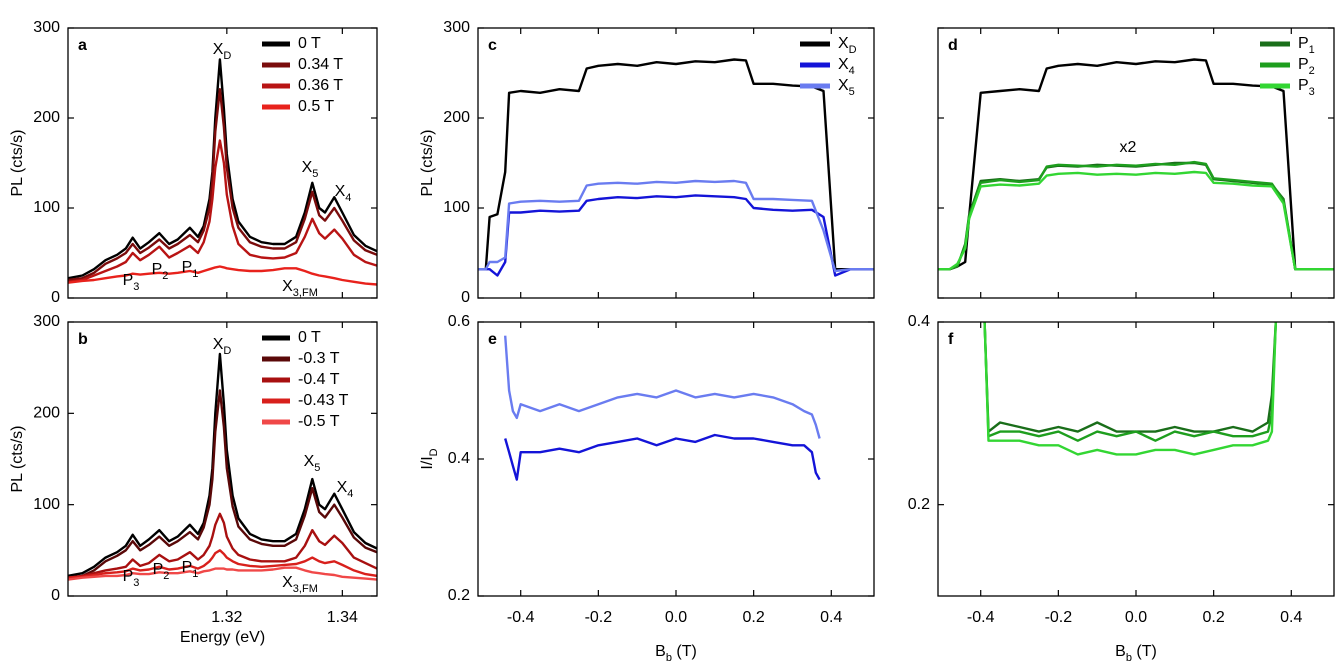  I want to click on text-part: 0.36 T, so click(320, 85).